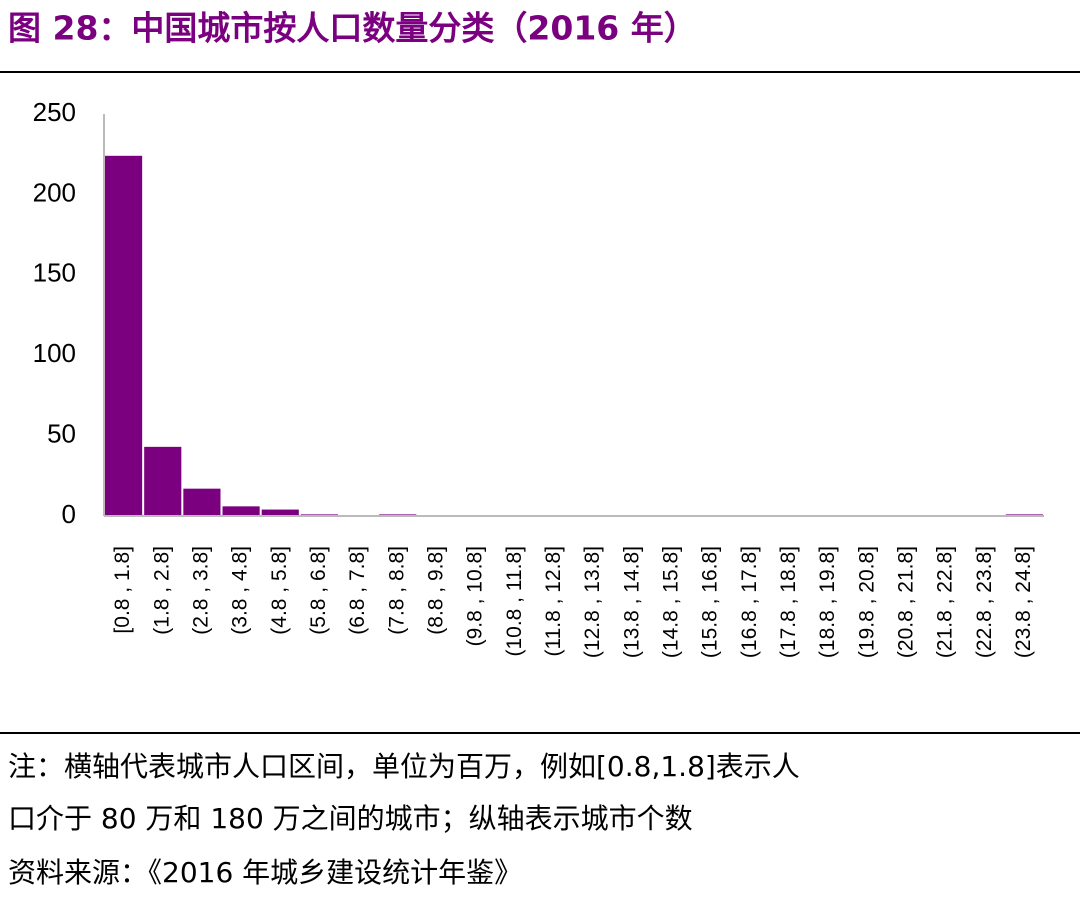 The image size is (1080, 907). I want to click on chart-title: 图 28：中国城市按人口数量分类（2016 年）, so click(352, 28).